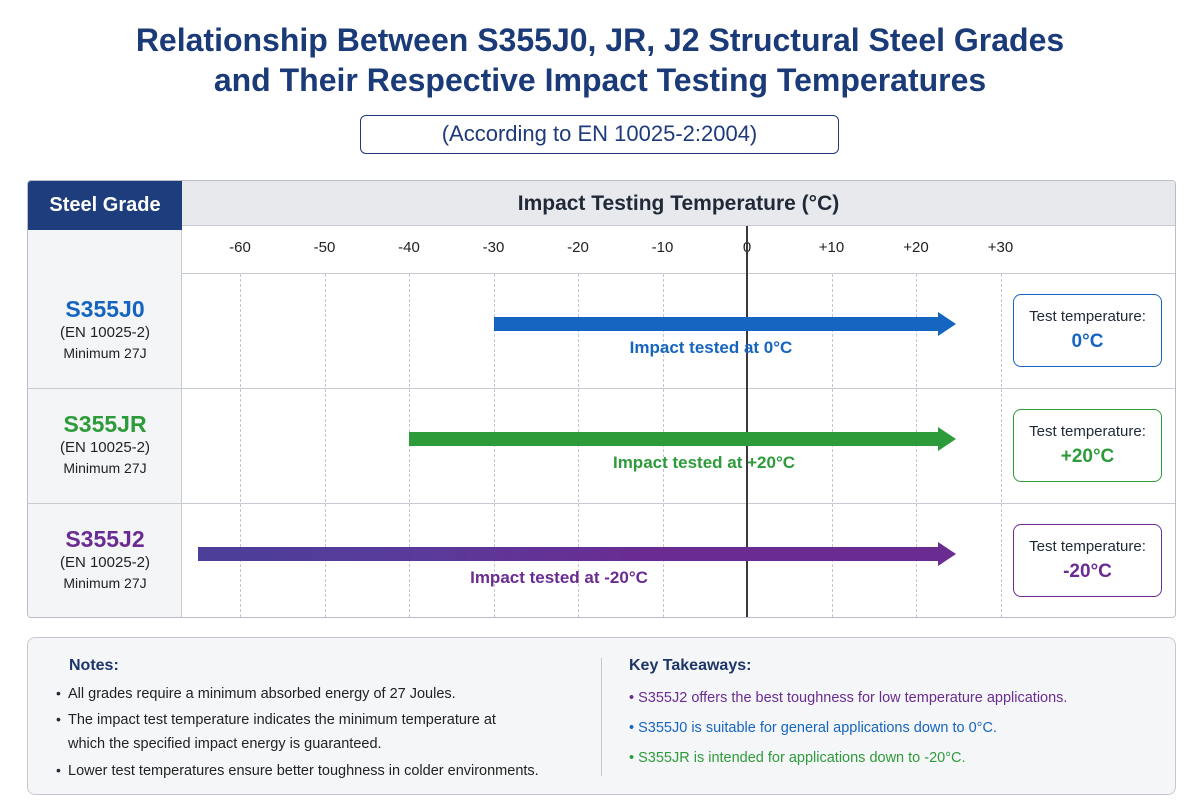 Image resolution: width=1200 pixels, height=800 pixels. I want to click on tick-label: -30, so click(493, 247).